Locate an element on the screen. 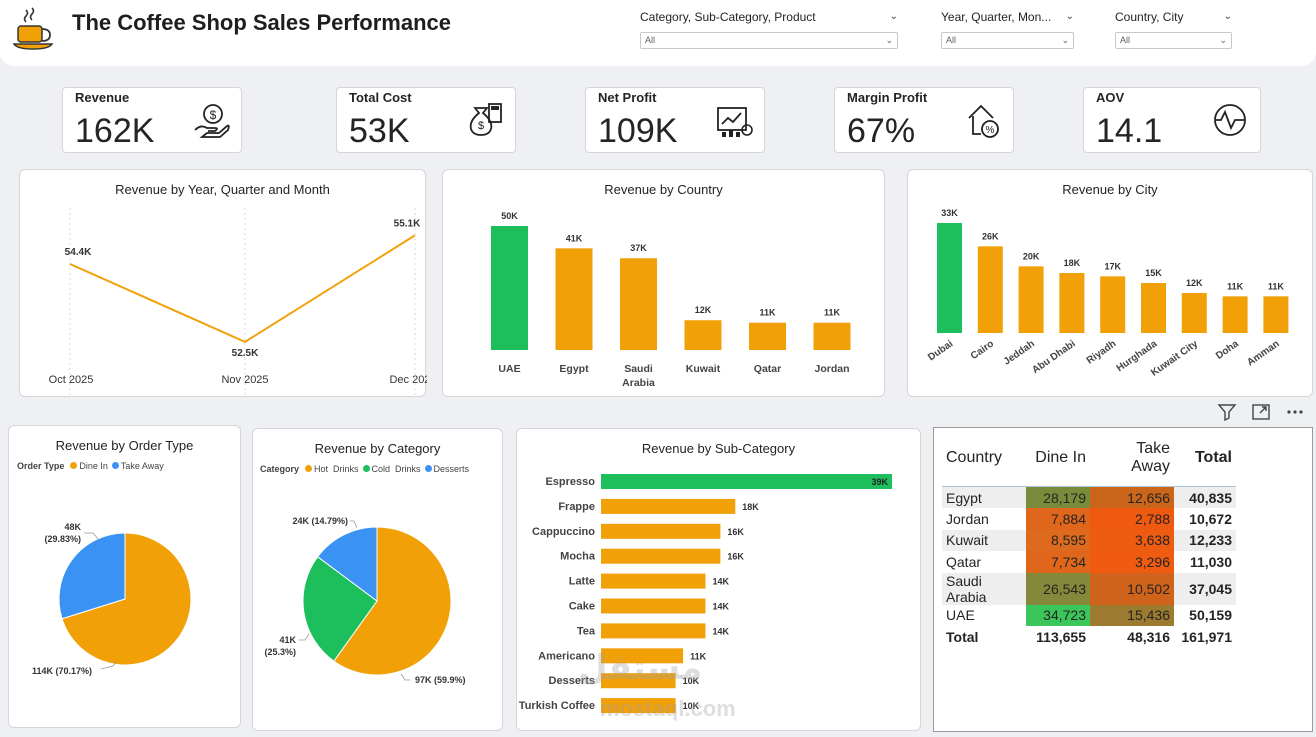 The width and height of the screenshot is (1316, 737). legend-title: Order Type is located at coordinates (41, 466).